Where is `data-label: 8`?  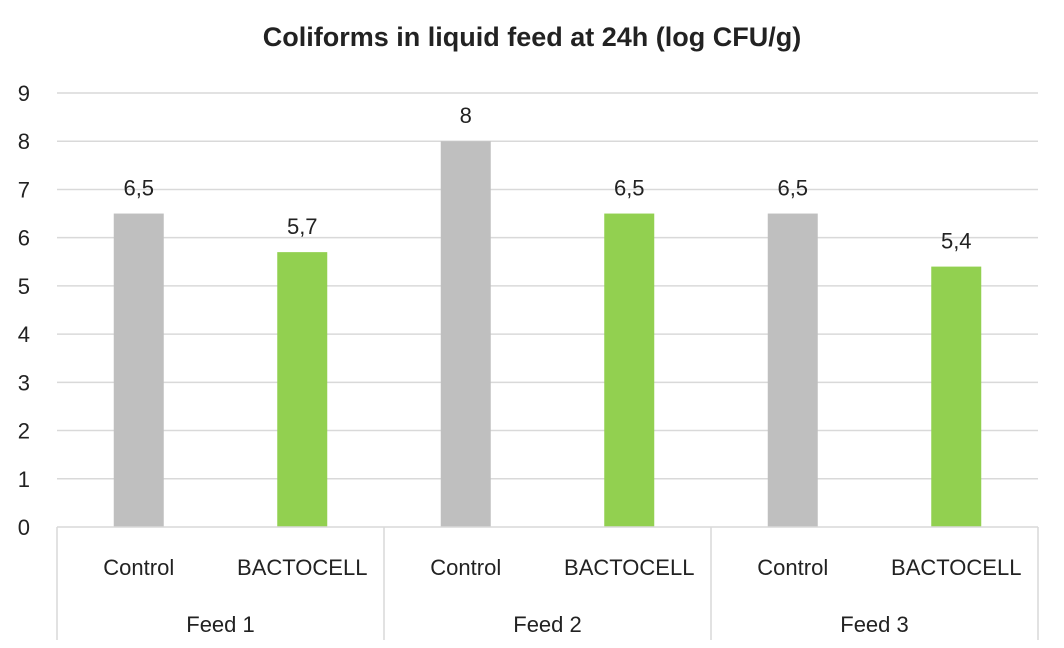 data-label: 8 is located at coordinates (466, 115).